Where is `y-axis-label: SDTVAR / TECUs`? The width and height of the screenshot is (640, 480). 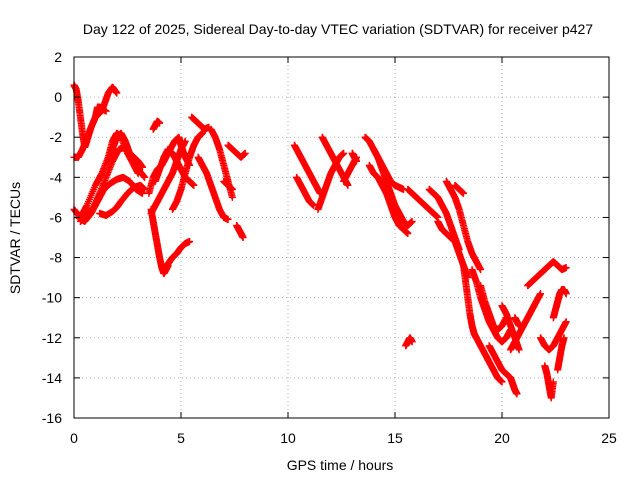 y-axis-label: SDTVAR / TECUs is located at coordinates (15, 238).